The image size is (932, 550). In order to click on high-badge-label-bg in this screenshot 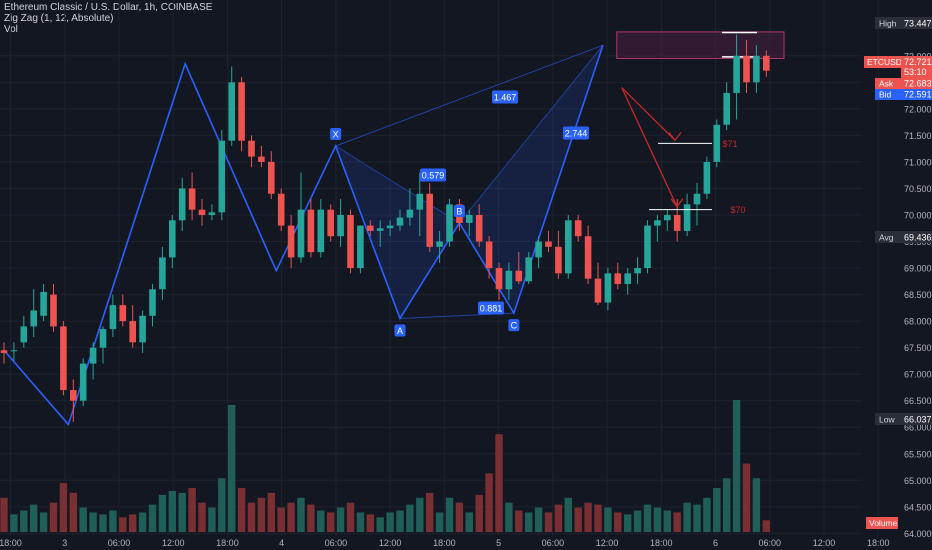, I will do `click(888, 23)`.